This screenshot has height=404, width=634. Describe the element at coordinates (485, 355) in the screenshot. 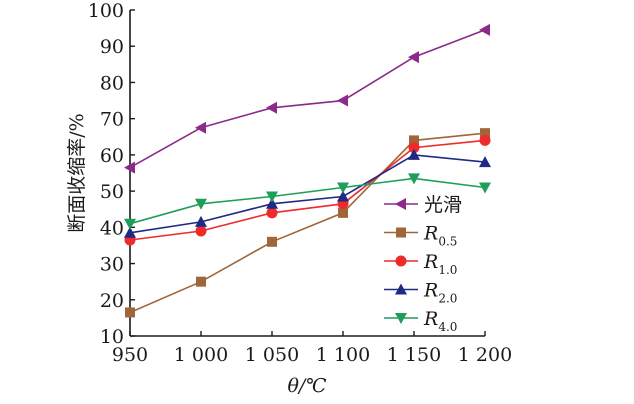

I see `x-tick-label: 1 200` at that location.